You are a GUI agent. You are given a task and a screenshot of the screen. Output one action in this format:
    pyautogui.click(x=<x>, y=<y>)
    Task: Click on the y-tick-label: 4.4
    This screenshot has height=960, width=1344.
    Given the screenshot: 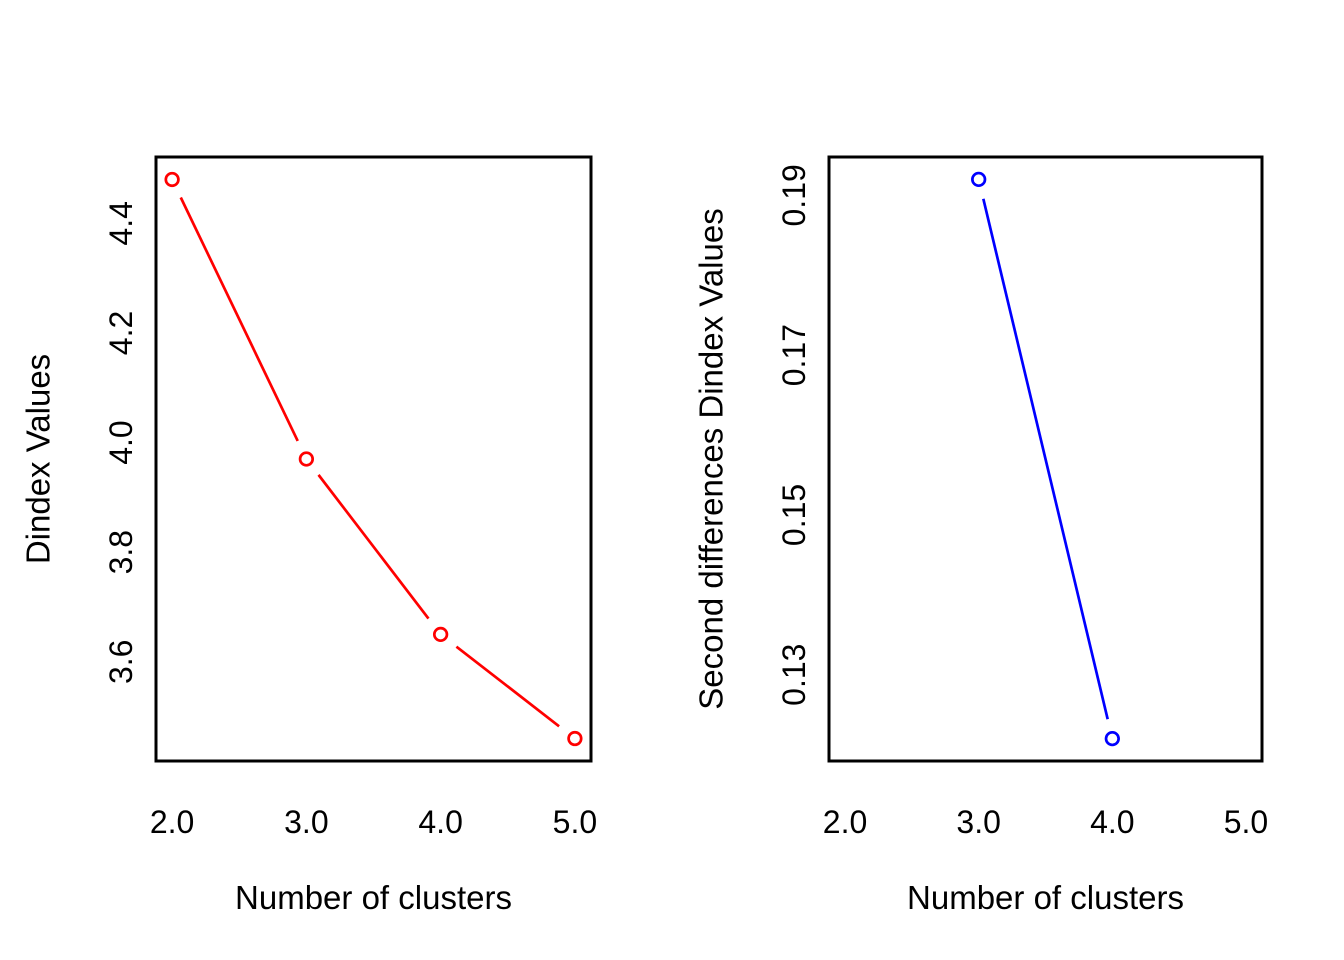 What is the action you would take?
    pyautogui.click(x=121, y=223)
    